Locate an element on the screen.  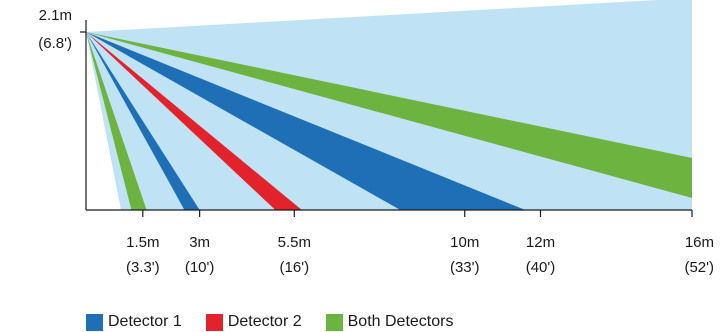
distance-label-ft-1: (3.3') is located at coordinates (143, 267).